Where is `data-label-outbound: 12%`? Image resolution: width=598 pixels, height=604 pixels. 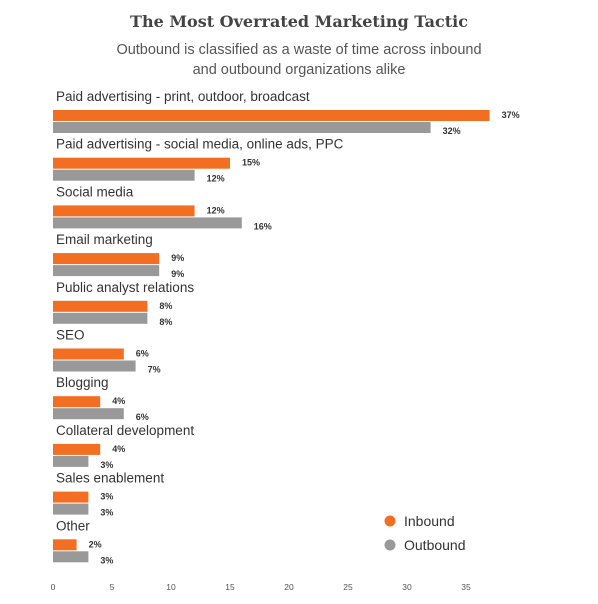 data-label-outbound: 12% is located at coordinates (216, 179).